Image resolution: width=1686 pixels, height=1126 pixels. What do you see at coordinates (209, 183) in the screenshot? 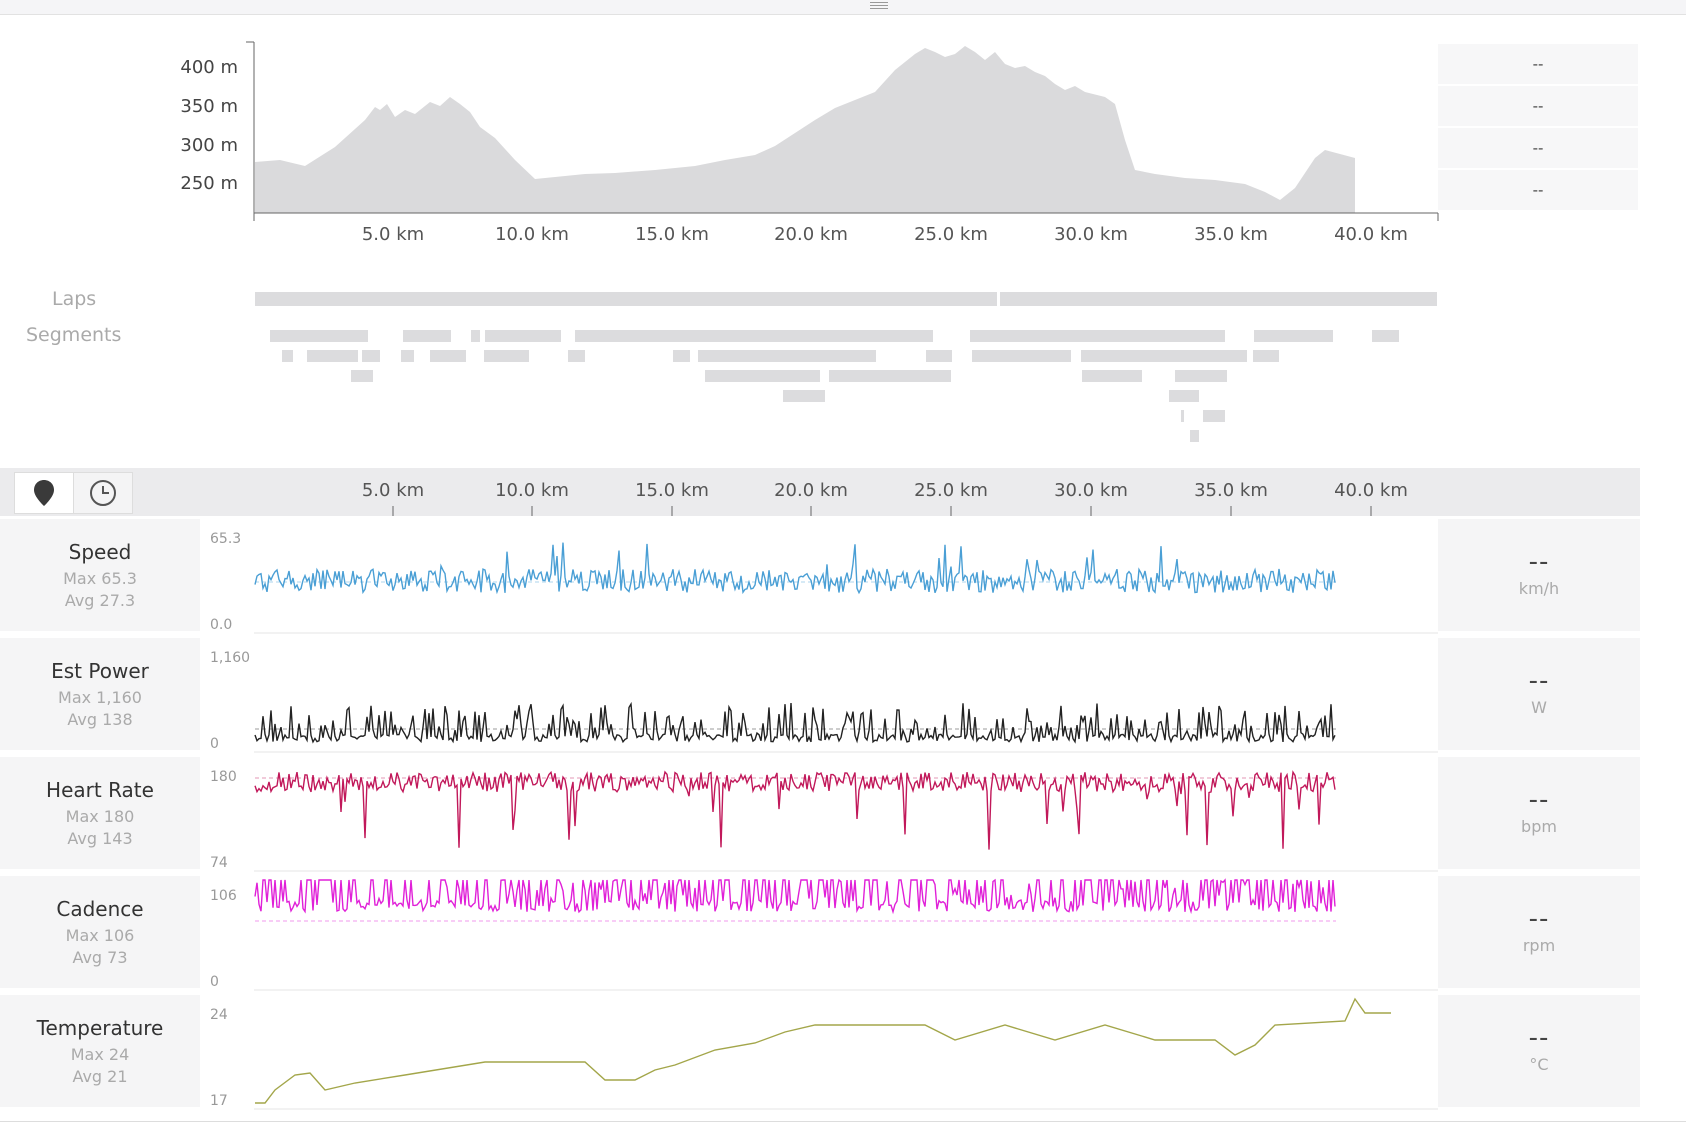
I see `elev-y-tick: 250 m` at bounding box center [209, 183].